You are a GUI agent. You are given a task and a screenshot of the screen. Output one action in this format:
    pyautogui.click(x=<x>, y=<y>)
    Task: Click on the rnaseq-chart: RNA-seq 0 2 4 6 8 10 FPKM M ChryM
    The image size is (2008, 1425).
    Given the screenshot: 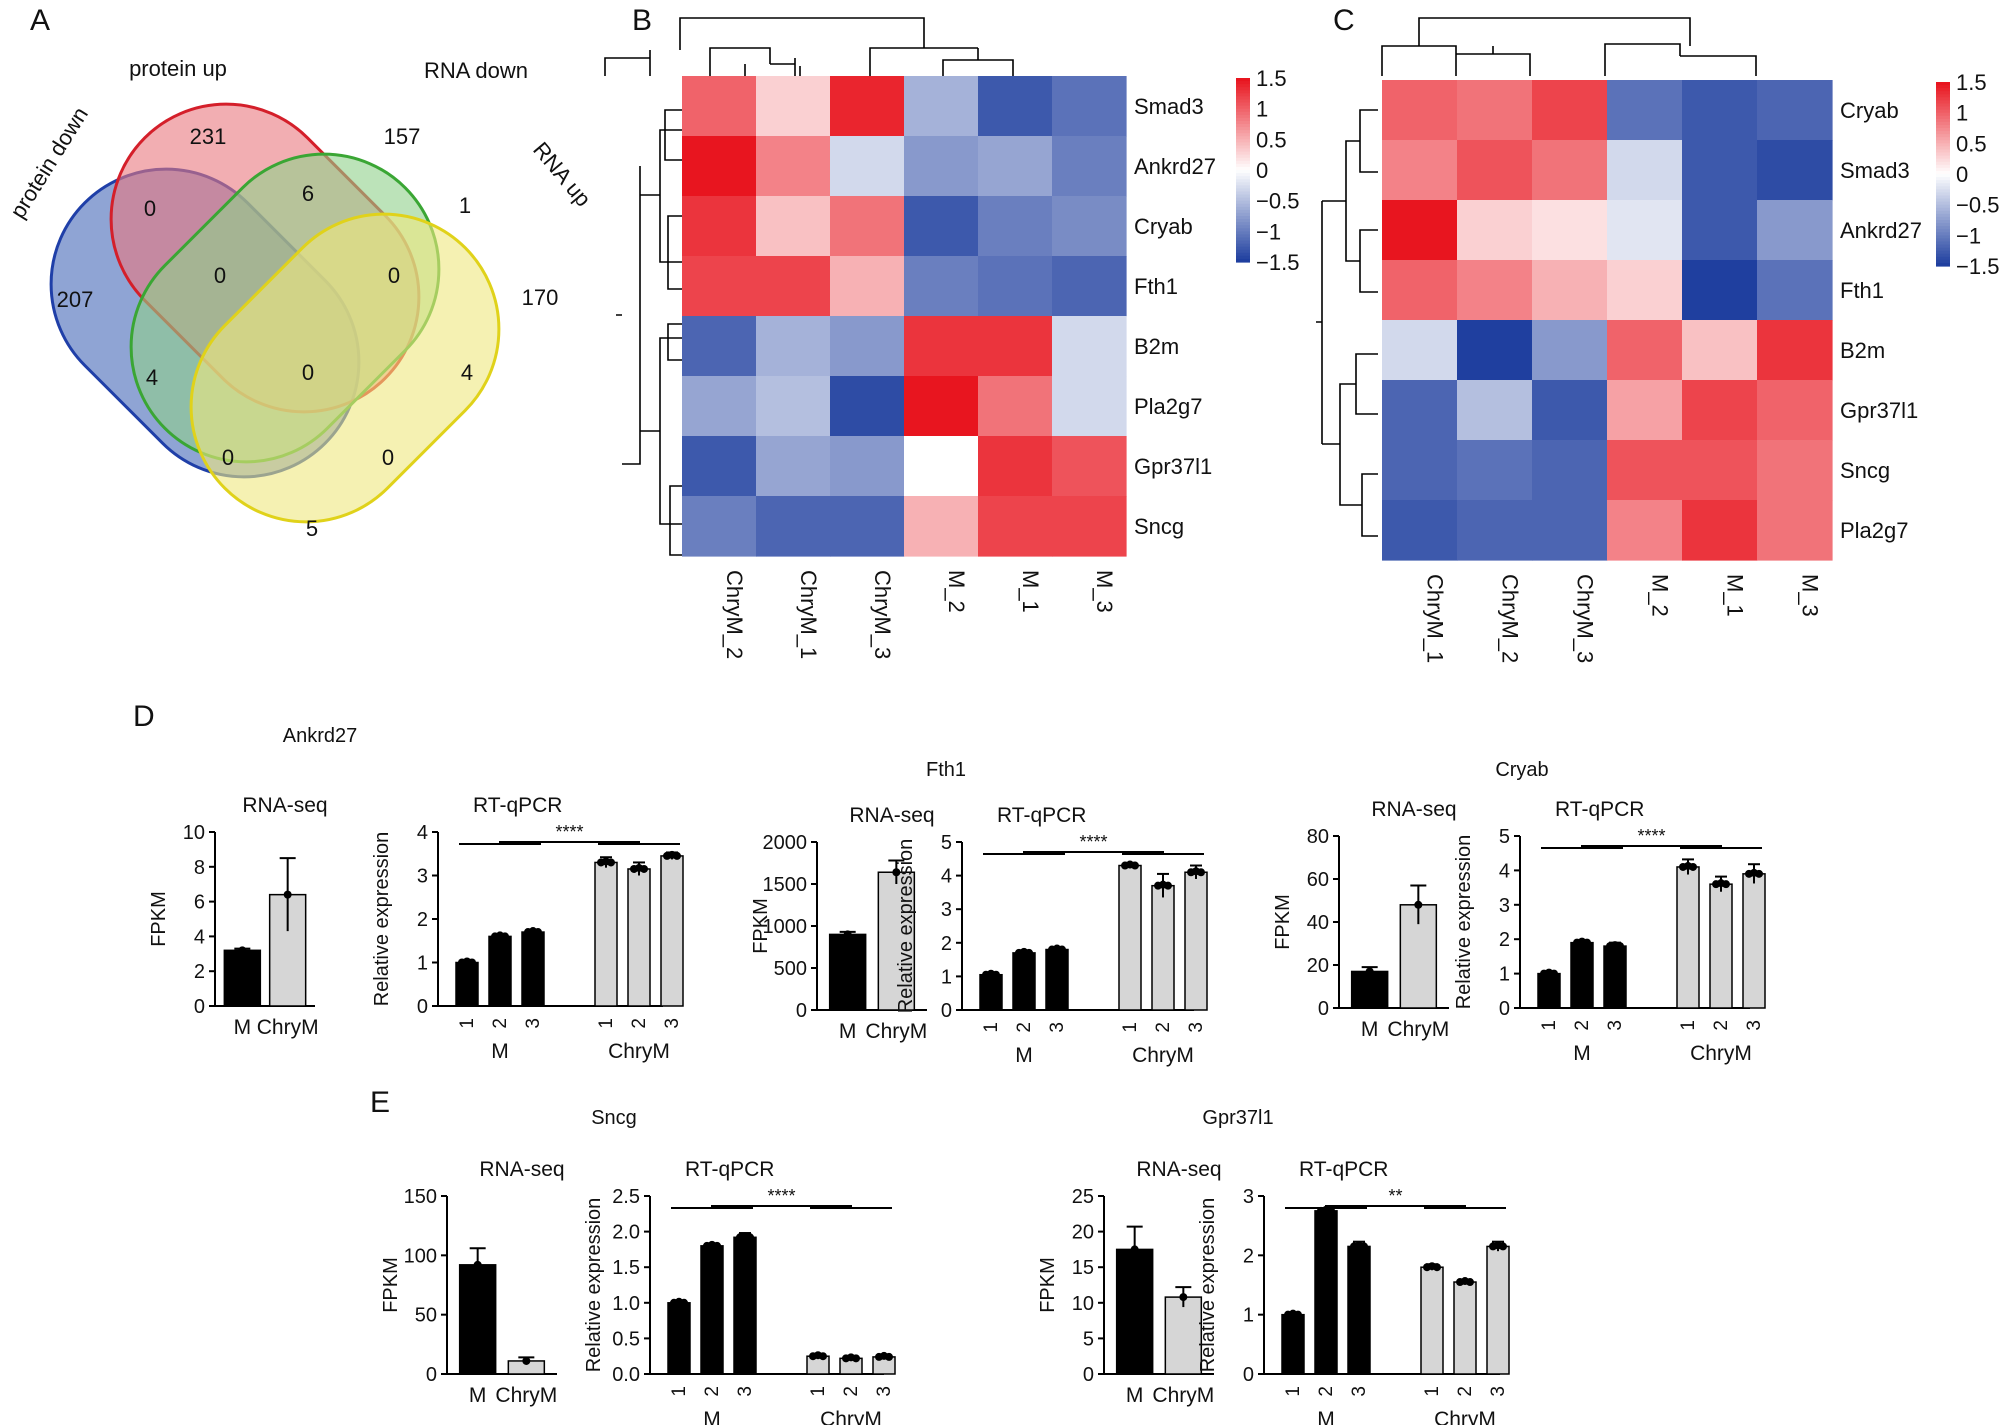 What is the action you would take?
    pyautogui.click(x=238, y=916)
    